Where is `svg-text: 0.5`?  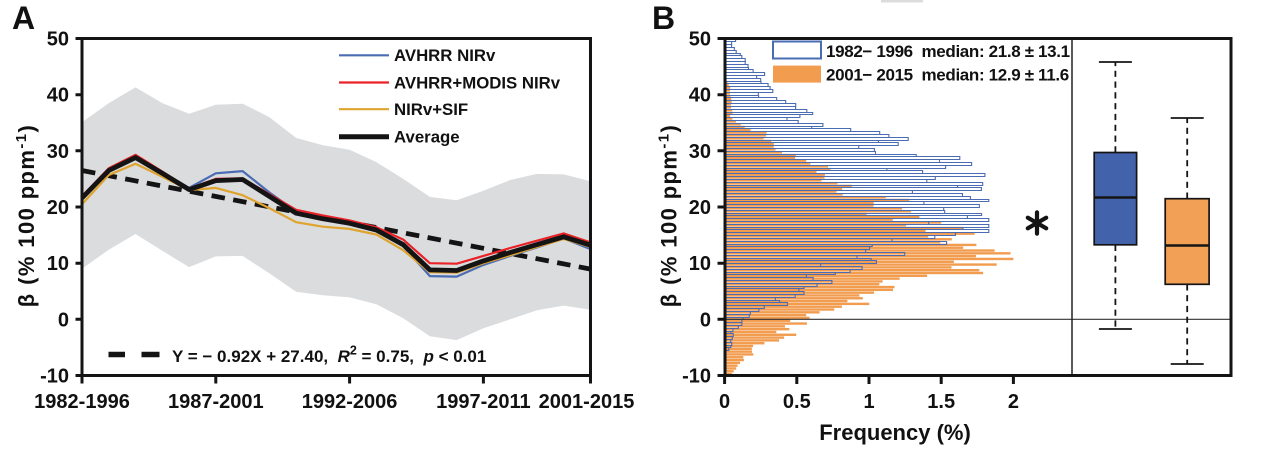
svg-text: 0.5 is located at coordinates (797, 402).